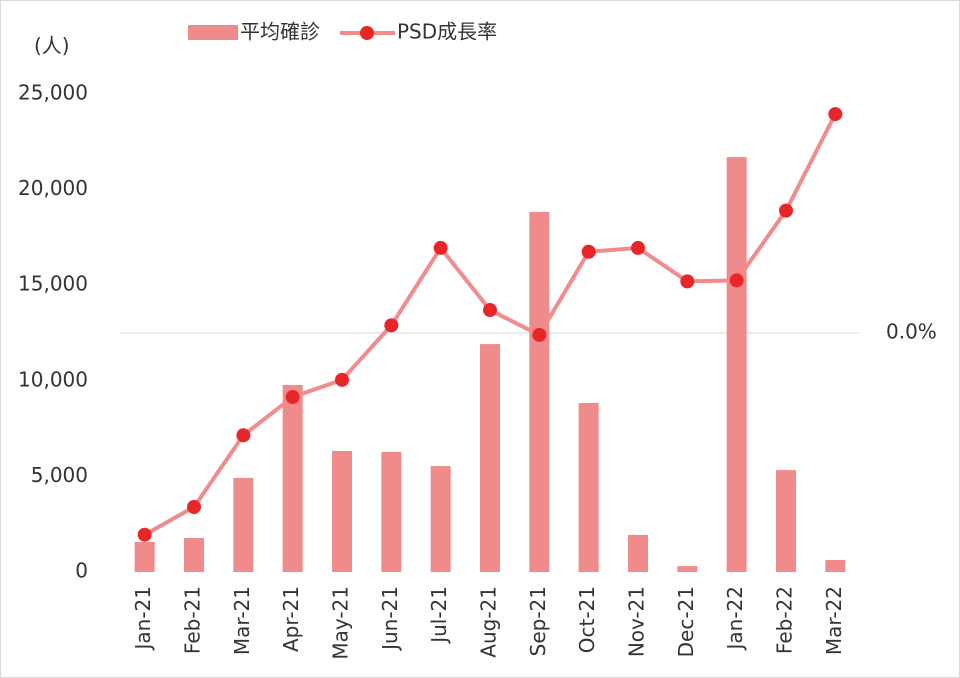 This screenshot has height=678, width=960. What do you see at coordinates (538, 621) in the screenshot?
I see `x-tick-label: Sep-21` at bounding box center [538, 621].